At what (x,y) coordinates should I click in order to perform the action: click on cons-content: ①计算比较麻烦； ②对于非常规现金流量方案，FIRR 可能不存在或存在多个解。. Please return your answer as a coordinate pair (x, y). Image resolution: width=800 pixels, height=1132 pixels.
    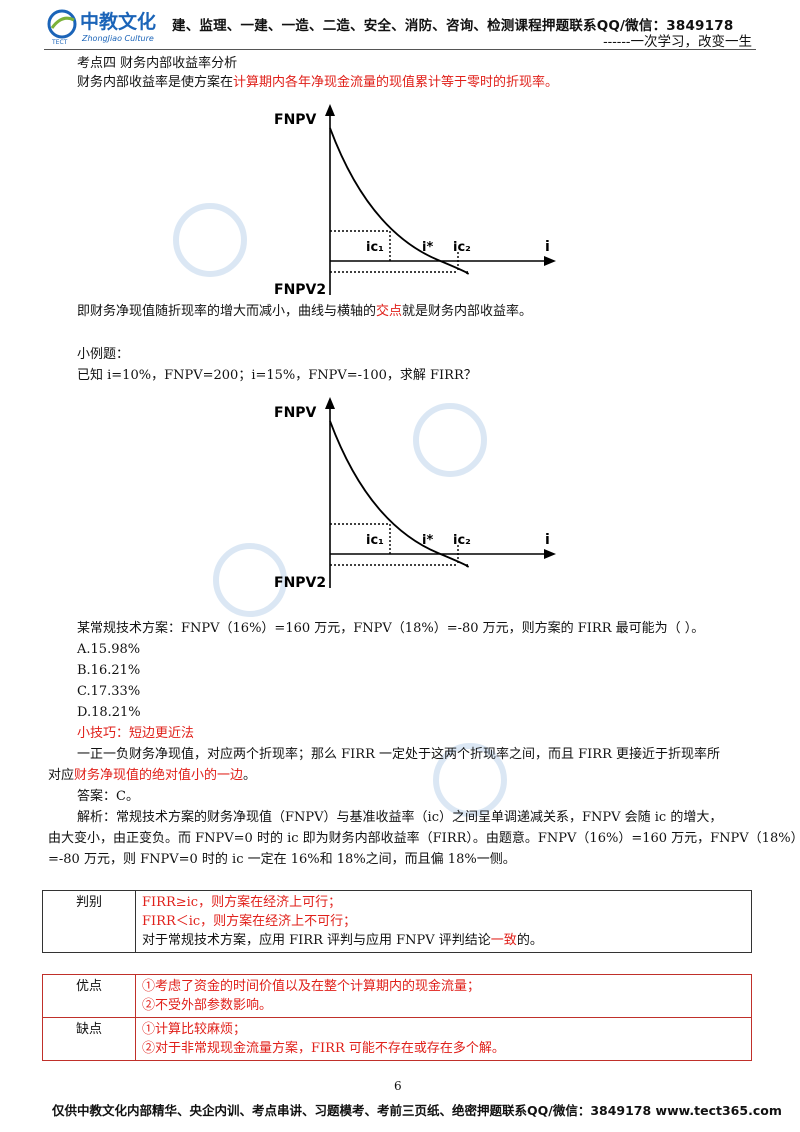
    Looking at the image, I should click on (443, 1039).